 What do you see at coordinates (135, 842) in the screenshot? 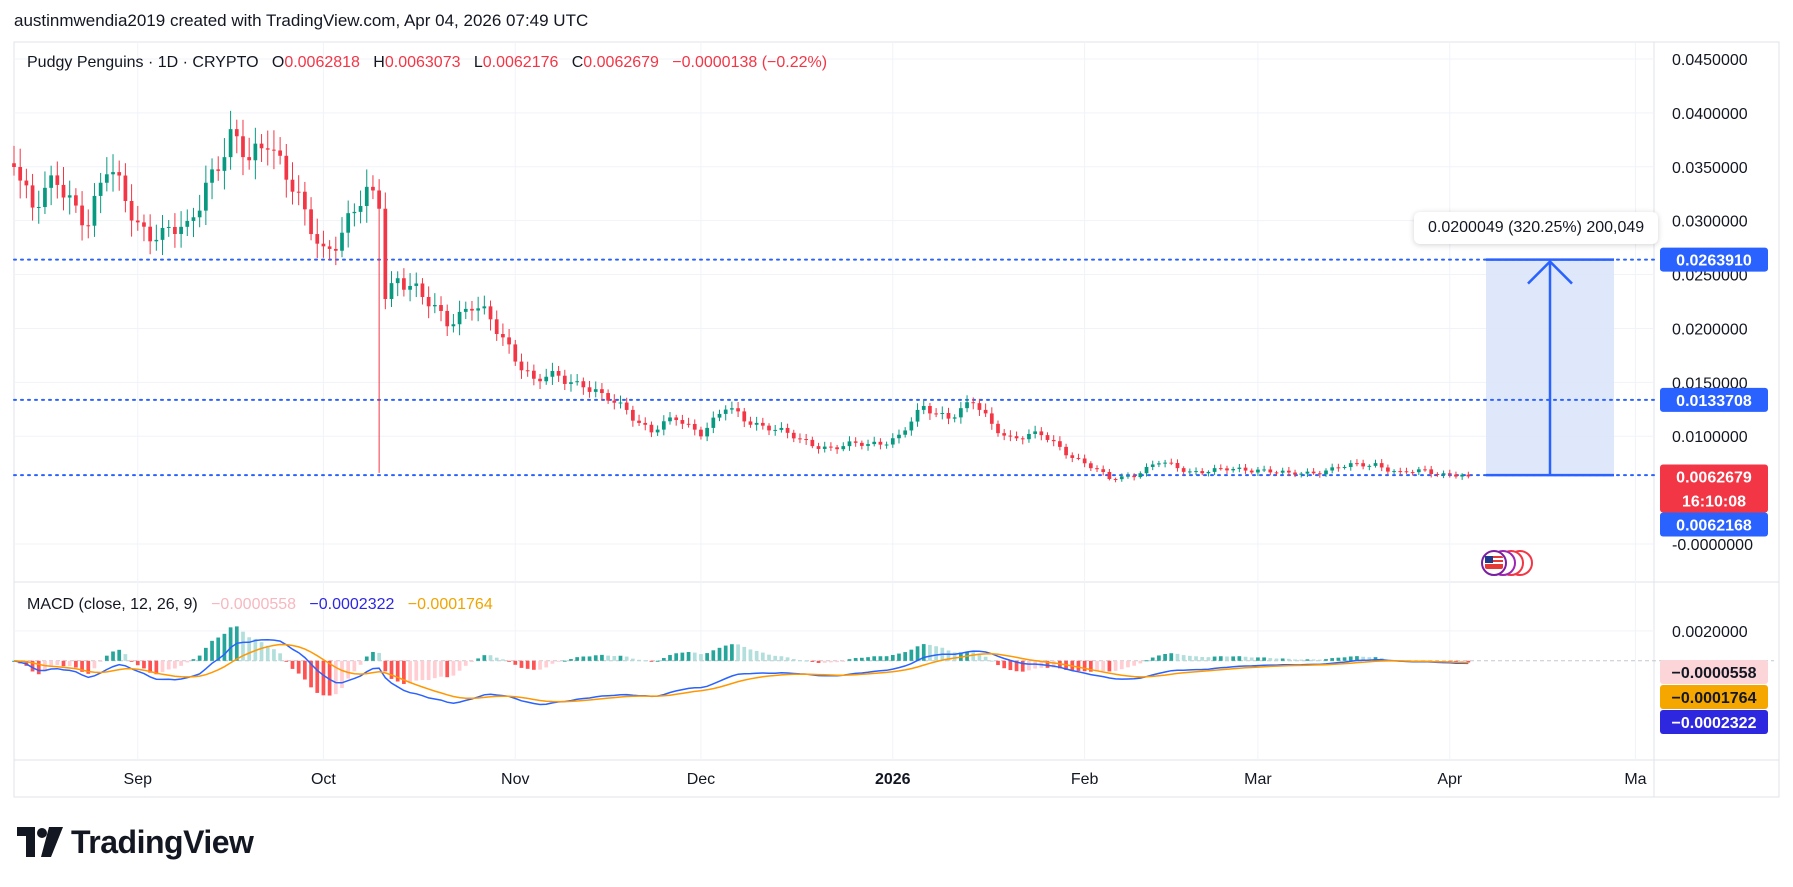
I see `tradingview-logo: TradingView` at bounding box center [135, 842].